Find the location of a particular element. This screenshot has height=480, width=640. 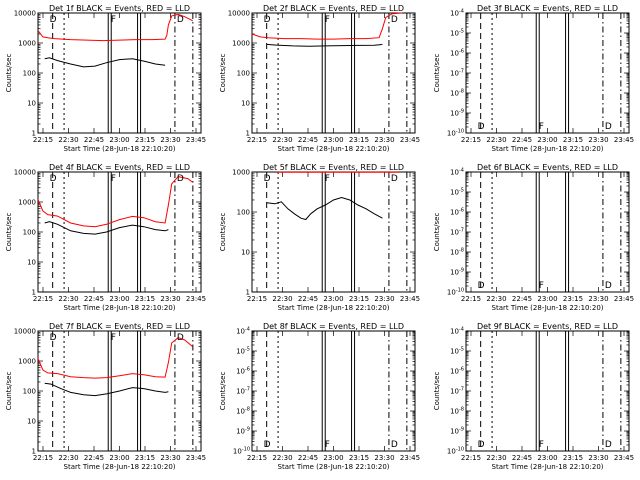

y-tick-label: 10⁻⁶ is located at coordinates (457, 212).